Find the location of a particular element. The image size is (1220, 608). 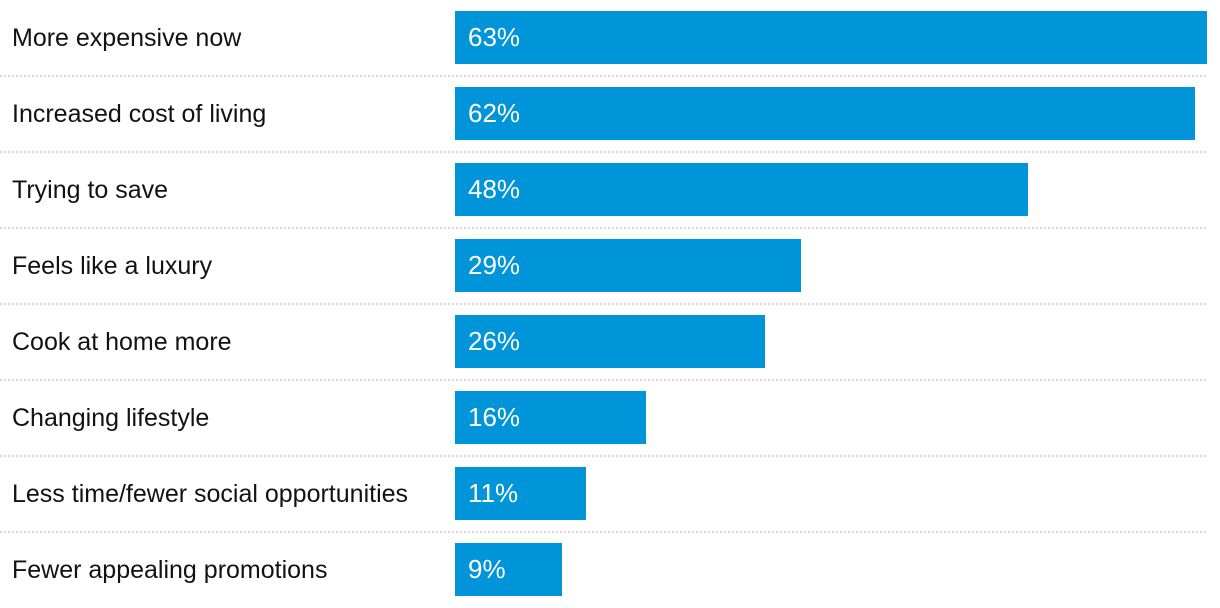

category-label: Less time/fewer social opportunities is located at coordinates (210, 494).